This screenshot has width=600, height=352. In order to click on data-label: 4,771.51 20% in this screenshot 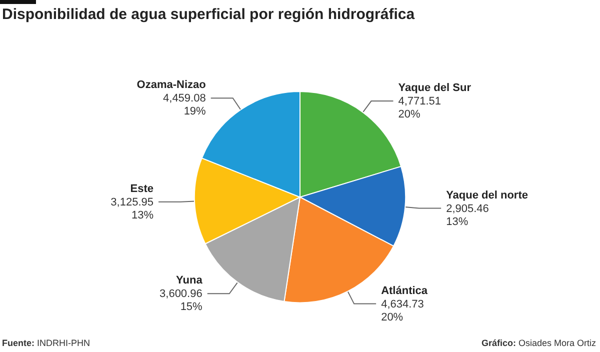, I will do `click(420, 108)`.